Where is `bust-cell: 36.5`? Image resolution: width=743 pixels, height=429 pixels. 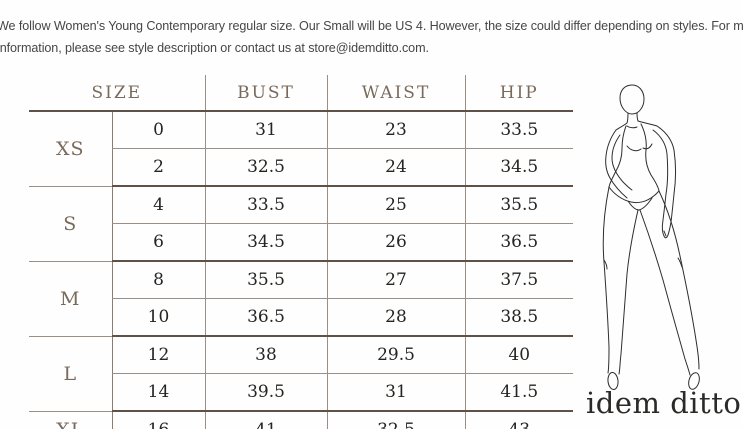 bust-cell: 36.5 is located at coordinates (265, 317).